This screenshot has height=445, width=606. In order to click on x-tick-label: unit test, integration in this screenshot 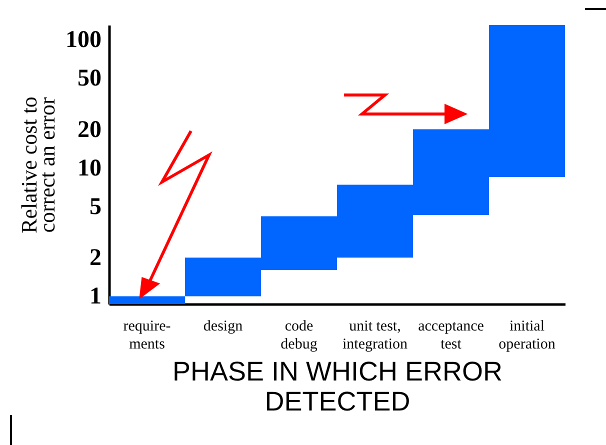, I will do `click(375, 335)`.